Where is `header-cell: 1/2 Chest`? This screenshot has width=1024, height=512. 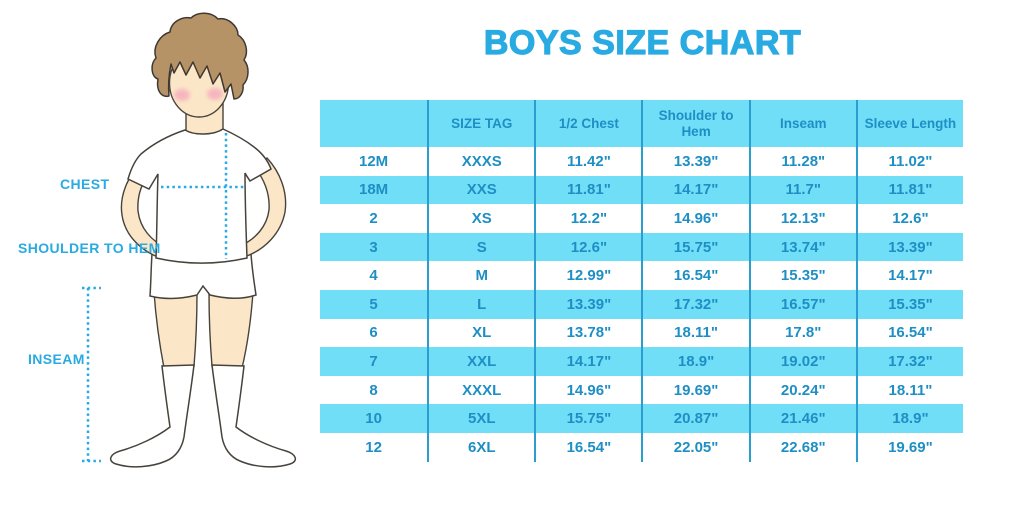 header-cell: 1/2 Chest is located at coordinates (588, 123).